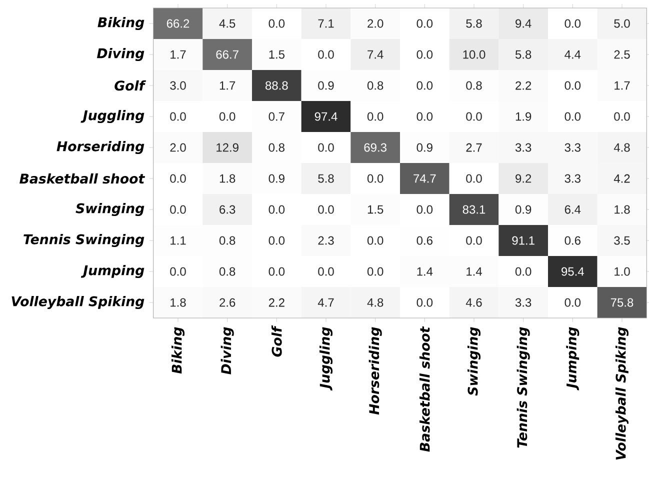 This screenshot has width=649, height=480. Describe the element at coordinates (474, 209) in the screenshot. I see `data-label: 83.1` at that location.